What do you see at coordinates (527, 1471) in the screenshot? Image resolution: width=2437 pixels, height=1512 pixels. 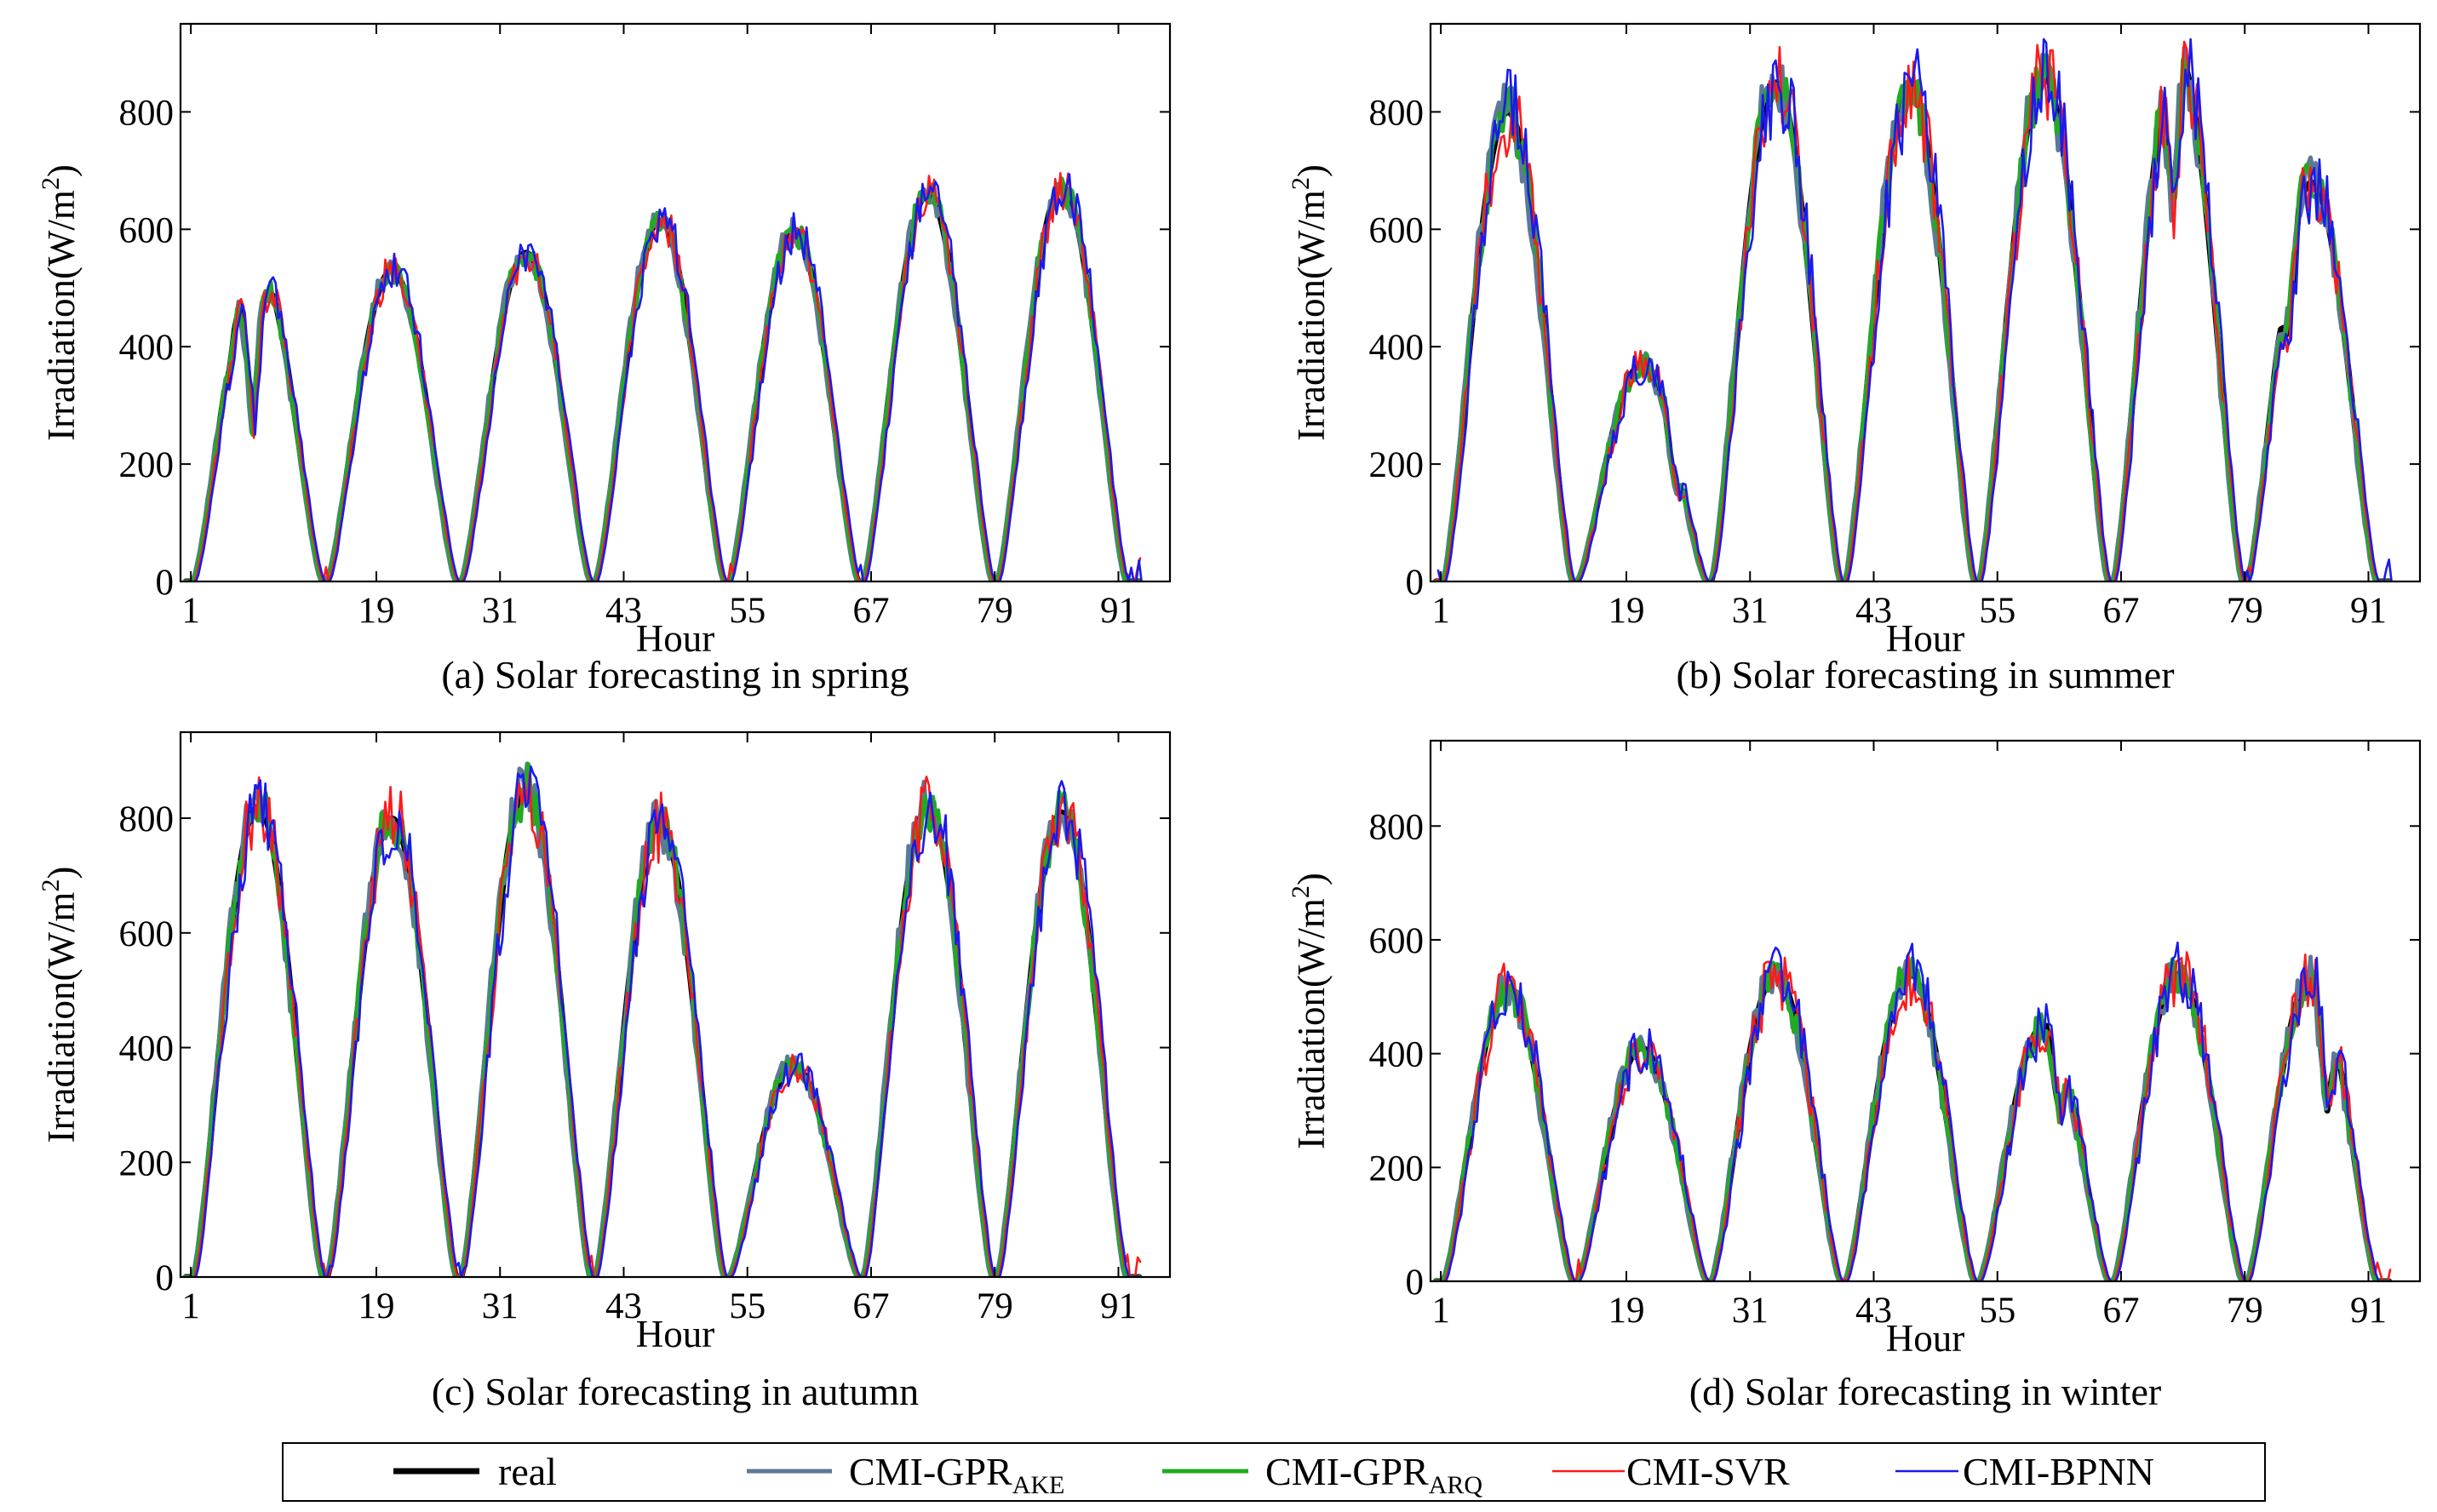 I see `legend-label: real` at bounding box center [527, 1471].